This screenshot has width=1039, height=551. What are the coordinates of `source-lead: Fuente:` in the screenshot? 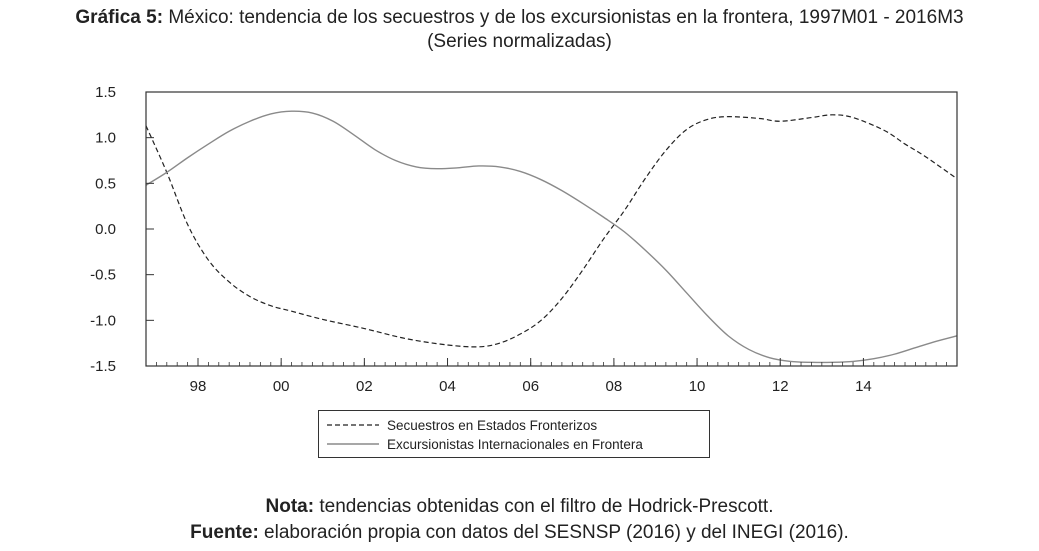 It's located at (224, 532).